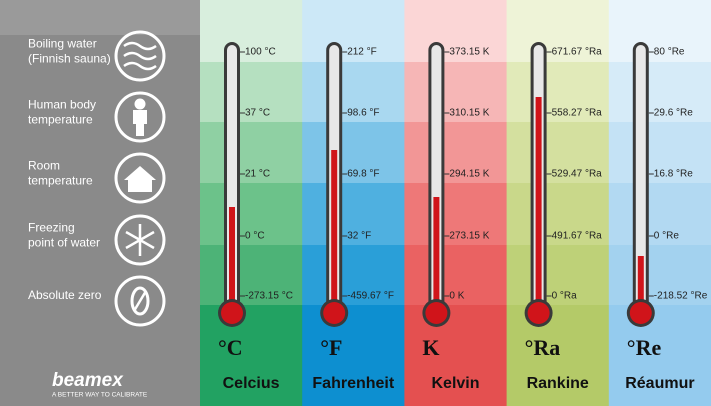  What do you see at coordinates (363, 174) in the screenshot?
I see `value: 69.8 °F` at bounding box center [363, 174].